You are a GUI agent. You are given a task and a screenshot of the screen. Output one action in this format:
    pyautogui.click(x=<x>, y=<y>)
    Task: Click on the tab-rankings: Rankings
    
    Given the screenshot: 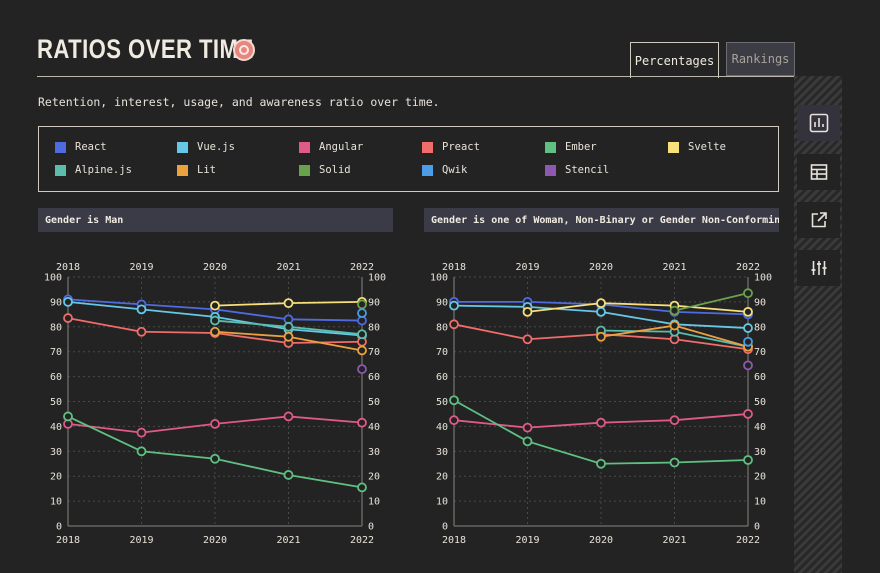 What is the action you would take?
    pyautogui.click(x=760, y=59)
    